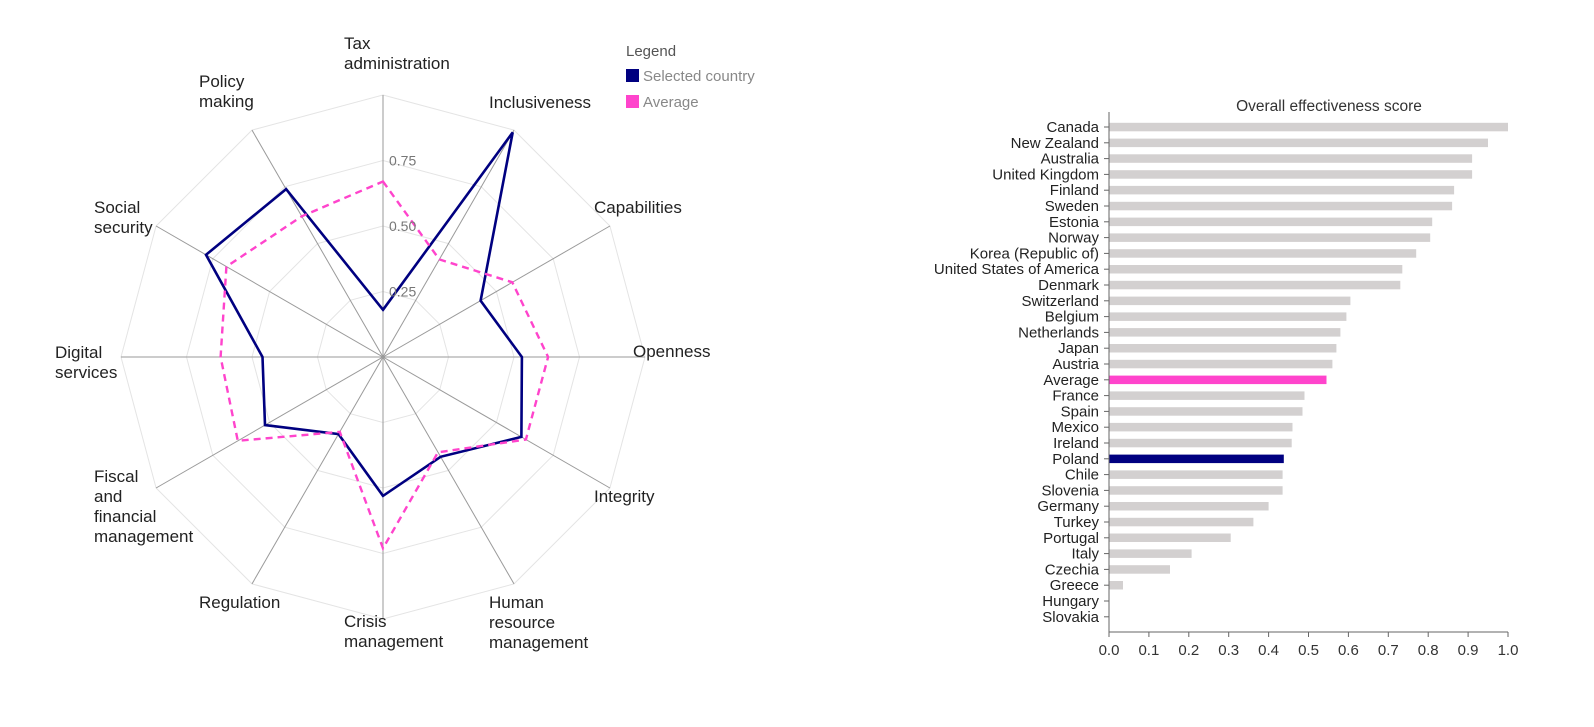 The image size is (1594, 727). Describe the element at coordinates (699, 76) in the screenshot. I see `legend-item-label: Selected country` at that location.